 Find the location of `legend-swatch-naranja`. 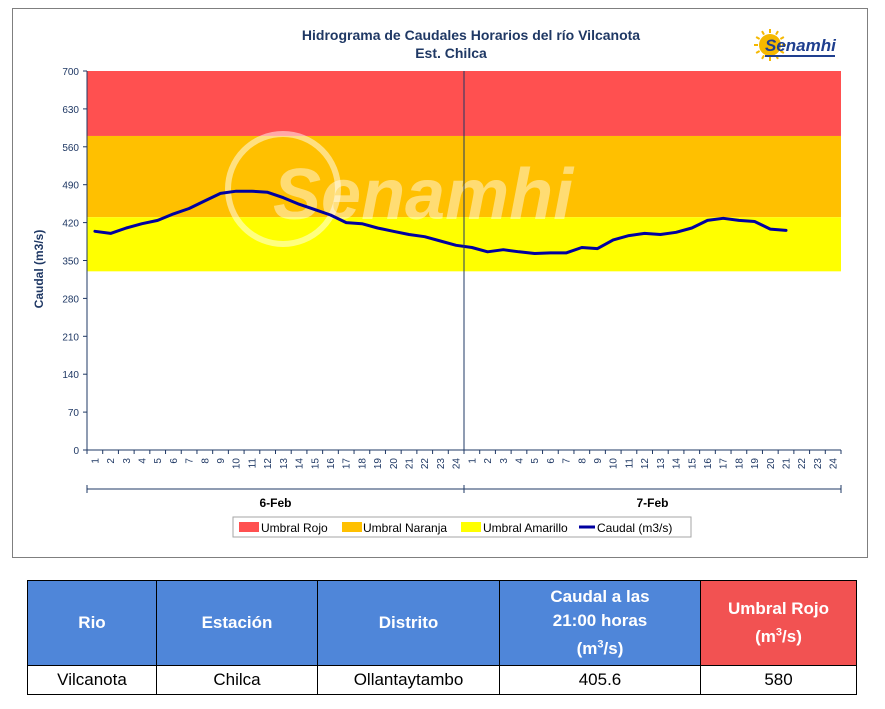

legend-swatch-naranja is located at coordinates (352, 527).